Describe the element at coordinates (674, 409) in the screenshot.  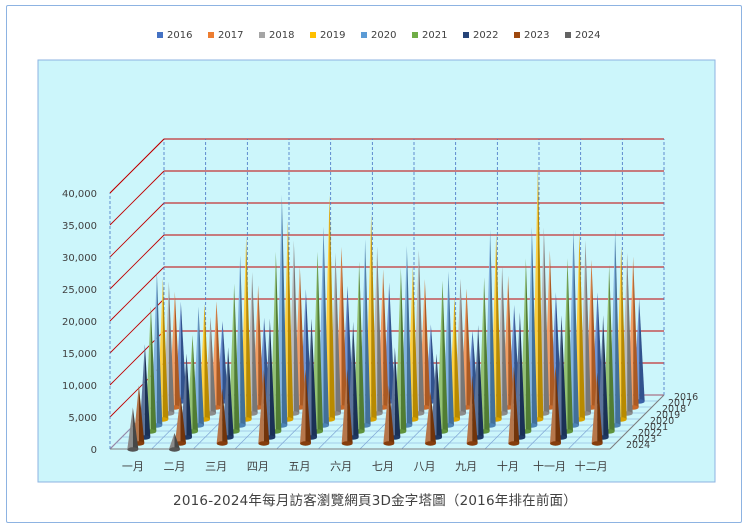
I see `depth-tick-label: 2018` at that location.